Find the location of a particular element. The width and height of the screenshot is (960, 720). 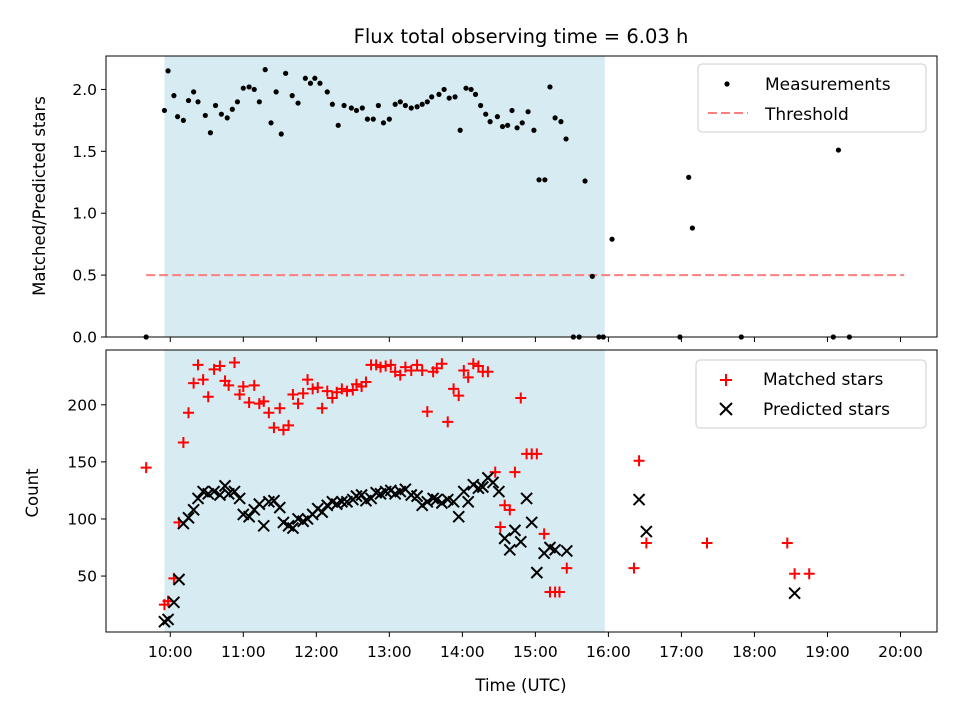

x-tick-label: 17:00 is located at coordinates (681, 652).